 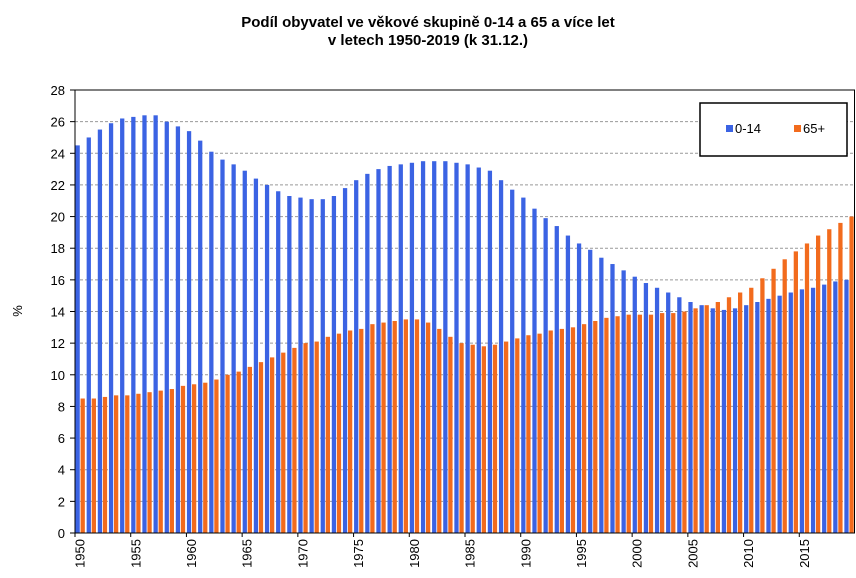 I want to click on y-tick-label: 24, so click(x=58, y=153).